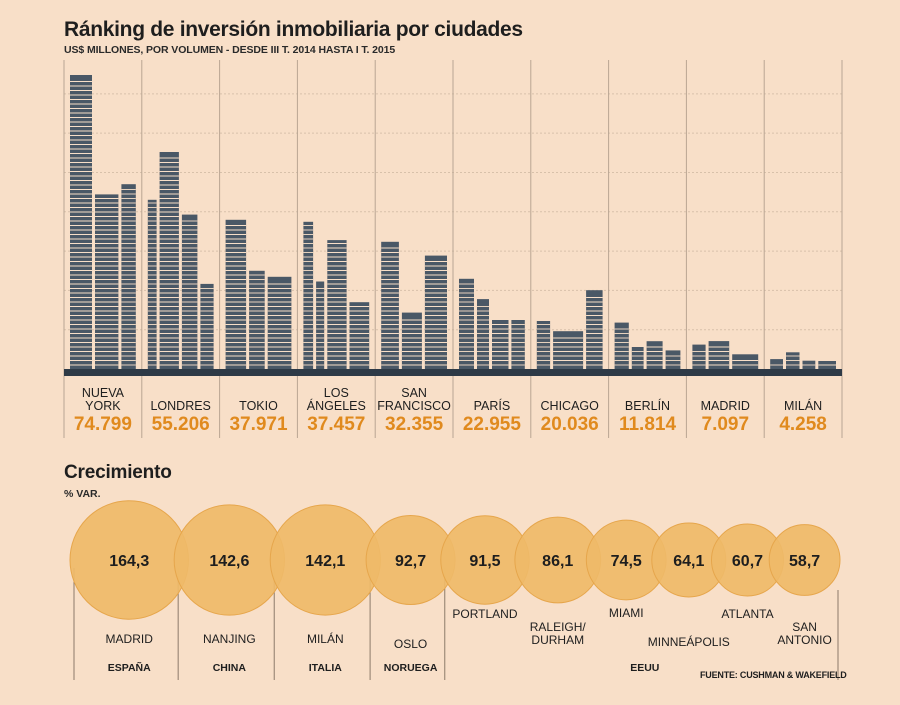  Describe the element at coordinates (118, 472) in the screenshot. I see `growth-title: Crecimiento` at that location.